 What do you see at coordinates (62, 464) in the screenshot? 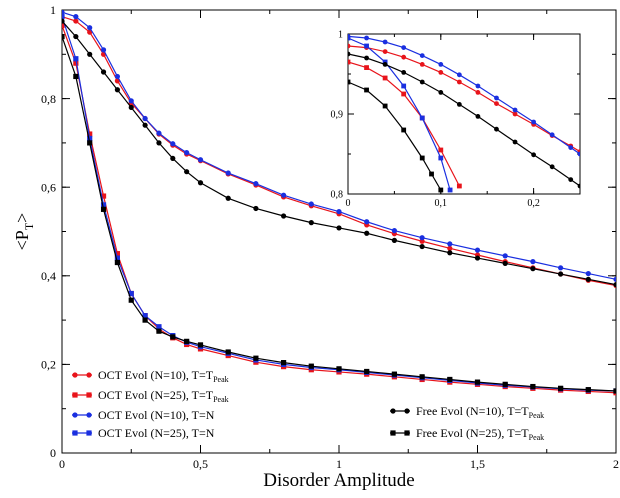
I see `main-x-tick-label: 0` at bounding box center [62, 464].